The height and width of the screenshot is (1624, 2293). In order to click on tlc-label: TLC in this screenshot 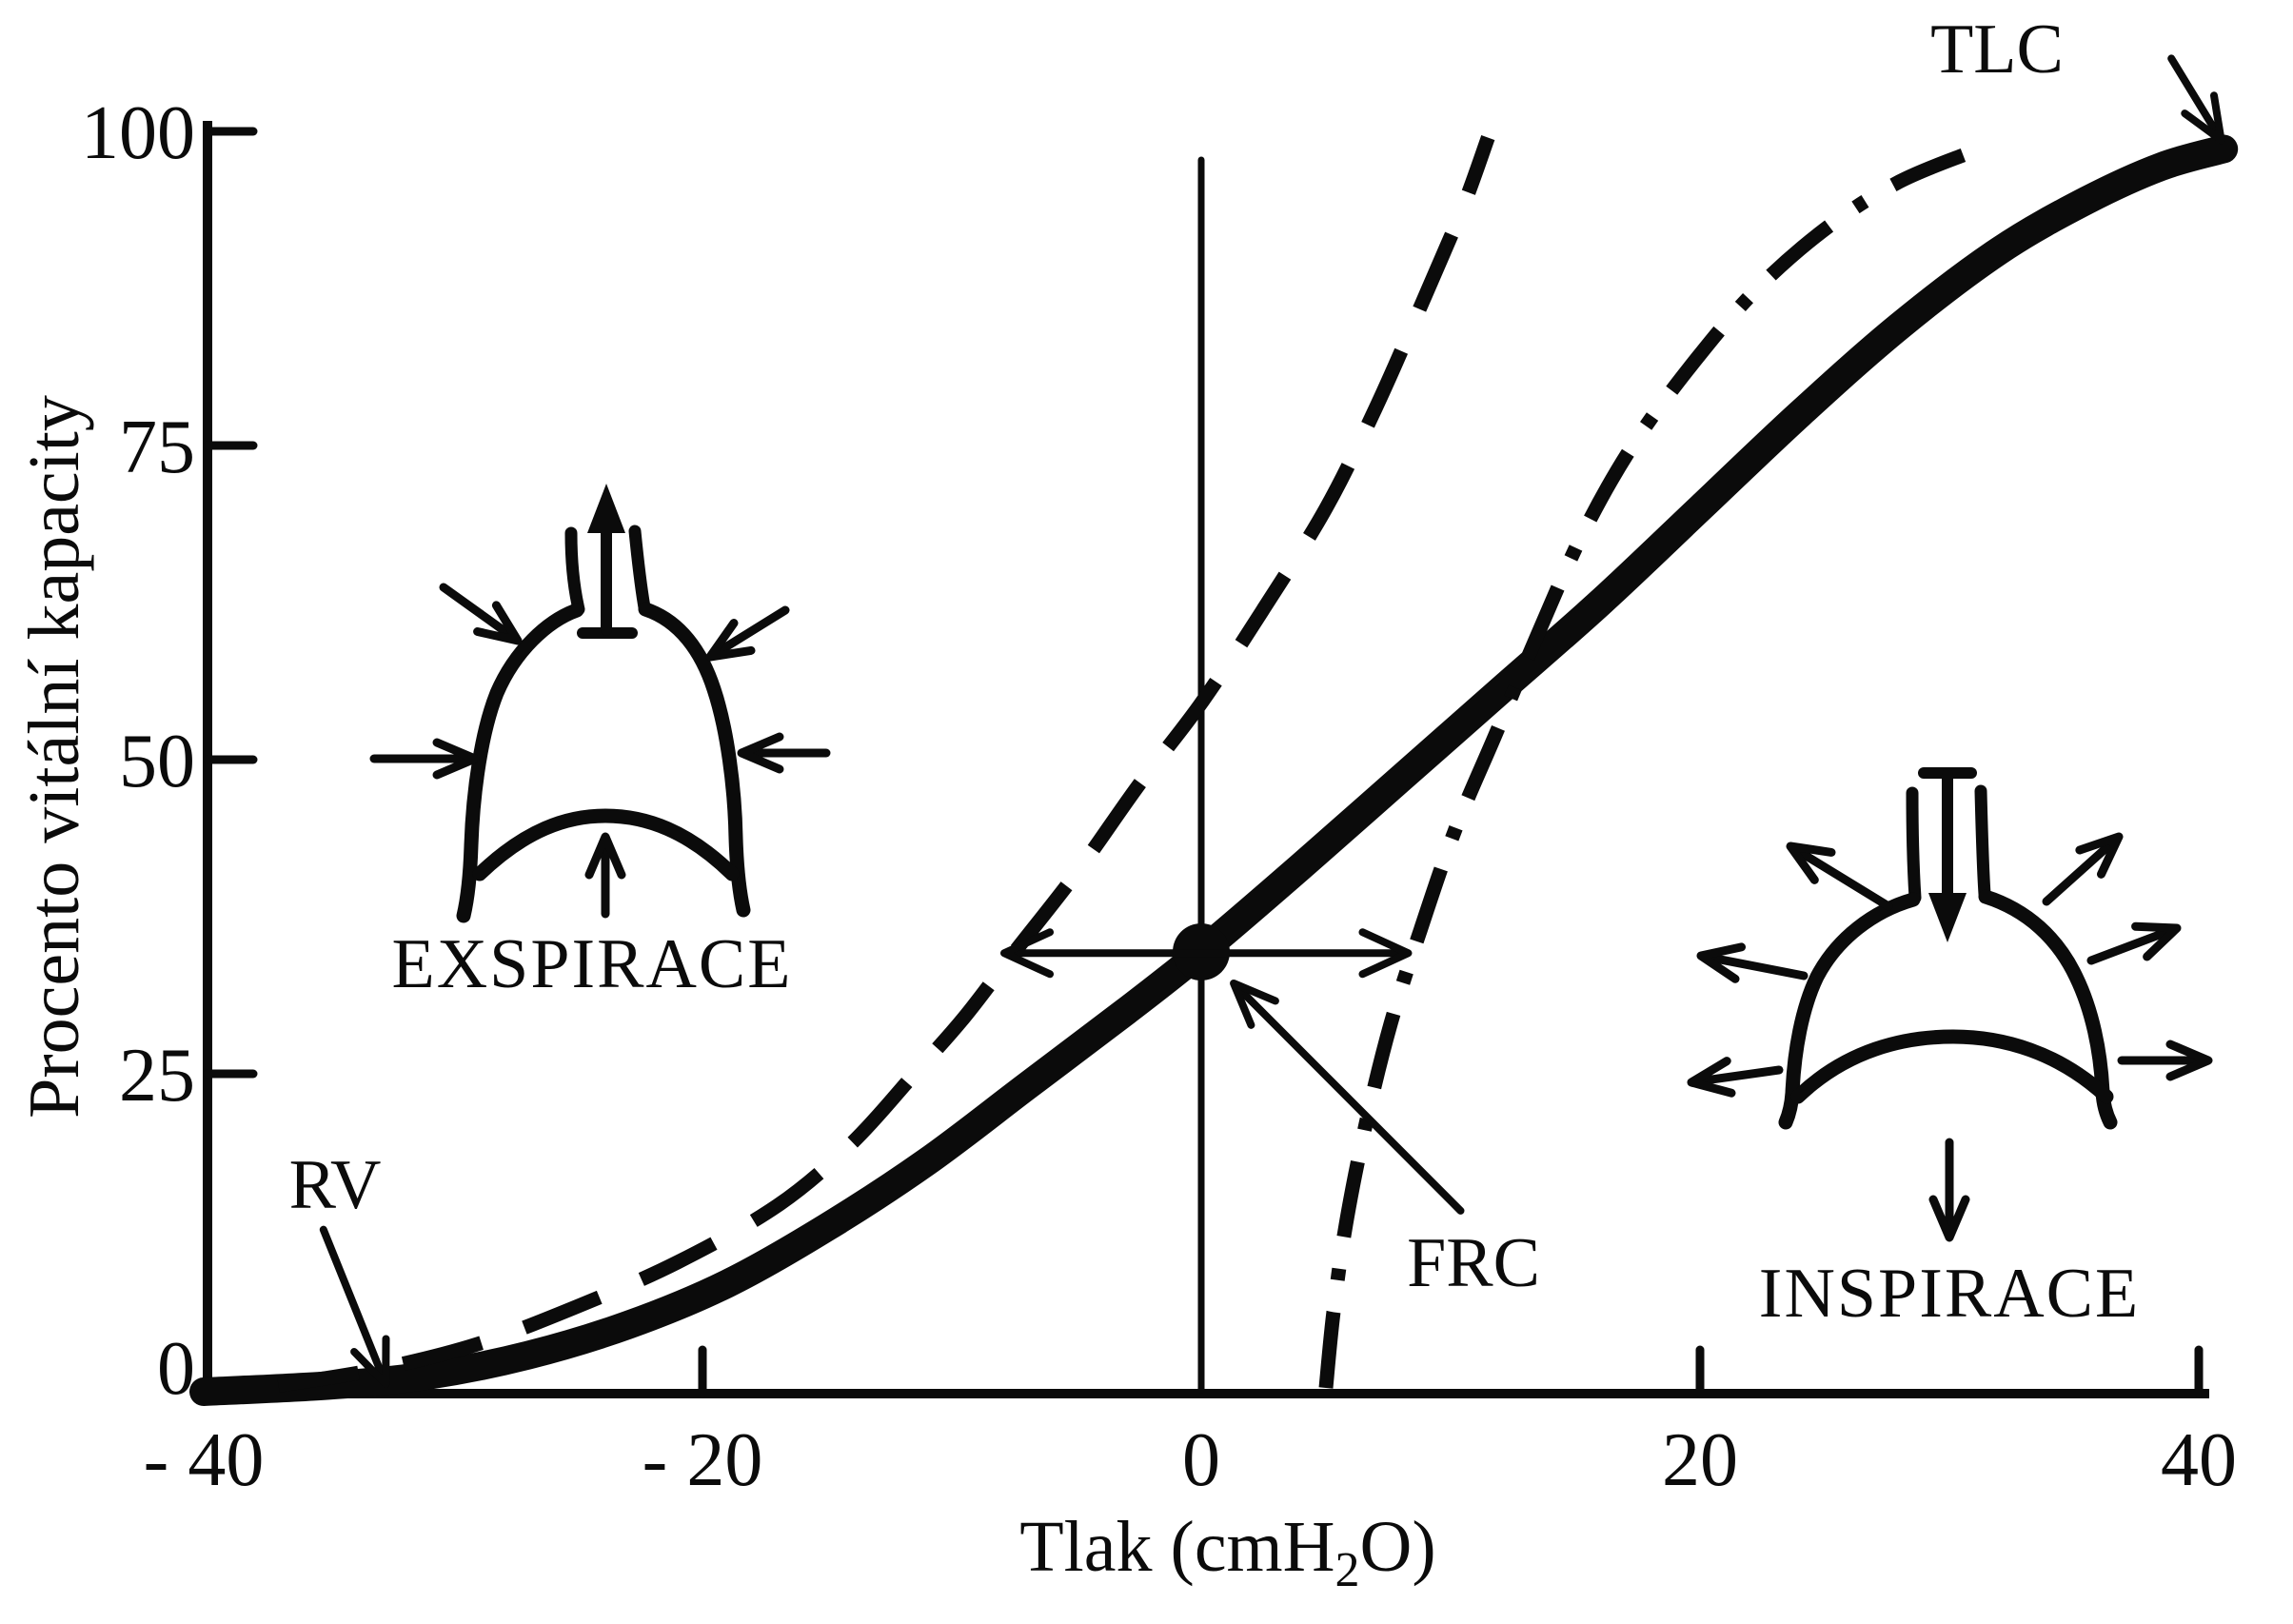, I will do `click(1997, 49)`.